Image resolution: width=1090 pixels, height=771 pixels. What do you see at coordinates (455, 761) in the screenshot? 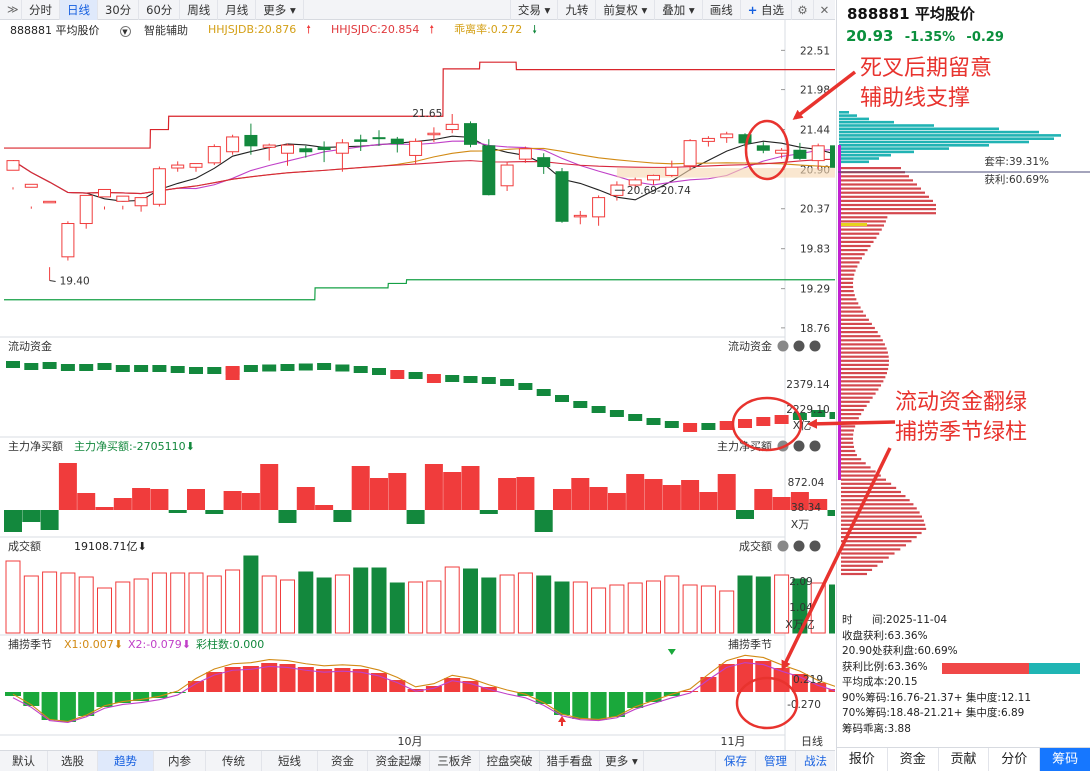
I see `tab-three-axe: 三板斧` at bounding box center [455, 761].